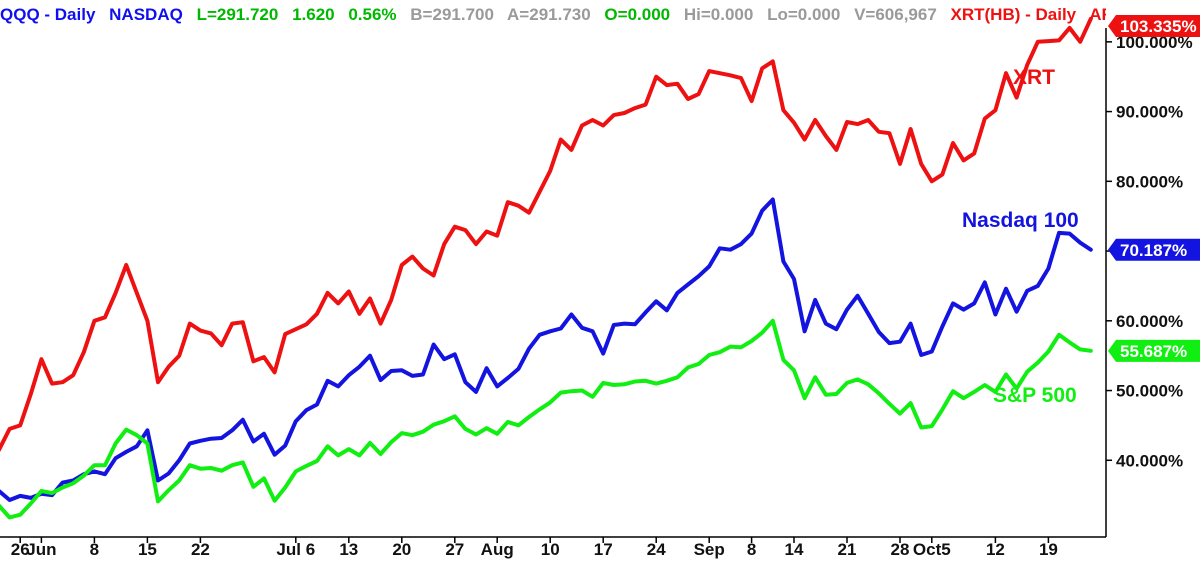  Describe the element at coordinates (200, 549) in the screenshot. I see `x-tick-label: 22` at that location.